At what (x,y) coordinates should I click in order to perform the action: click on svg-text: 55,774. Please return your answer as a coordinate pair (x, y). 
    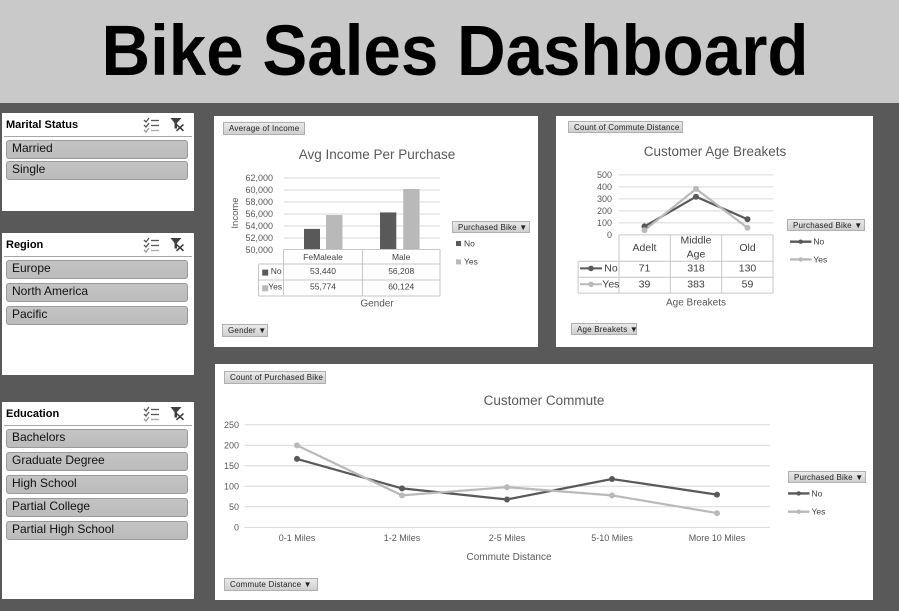
    Looking at the image, I should click on (323, 287).